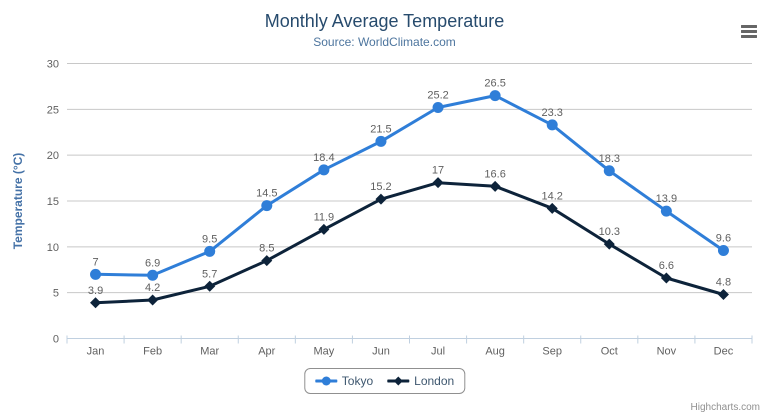 This screenshot has height=416, width=769. Describe the element at coordinates (53, 248) in the screenshot. I see `y-axis-label: 10` at that location.